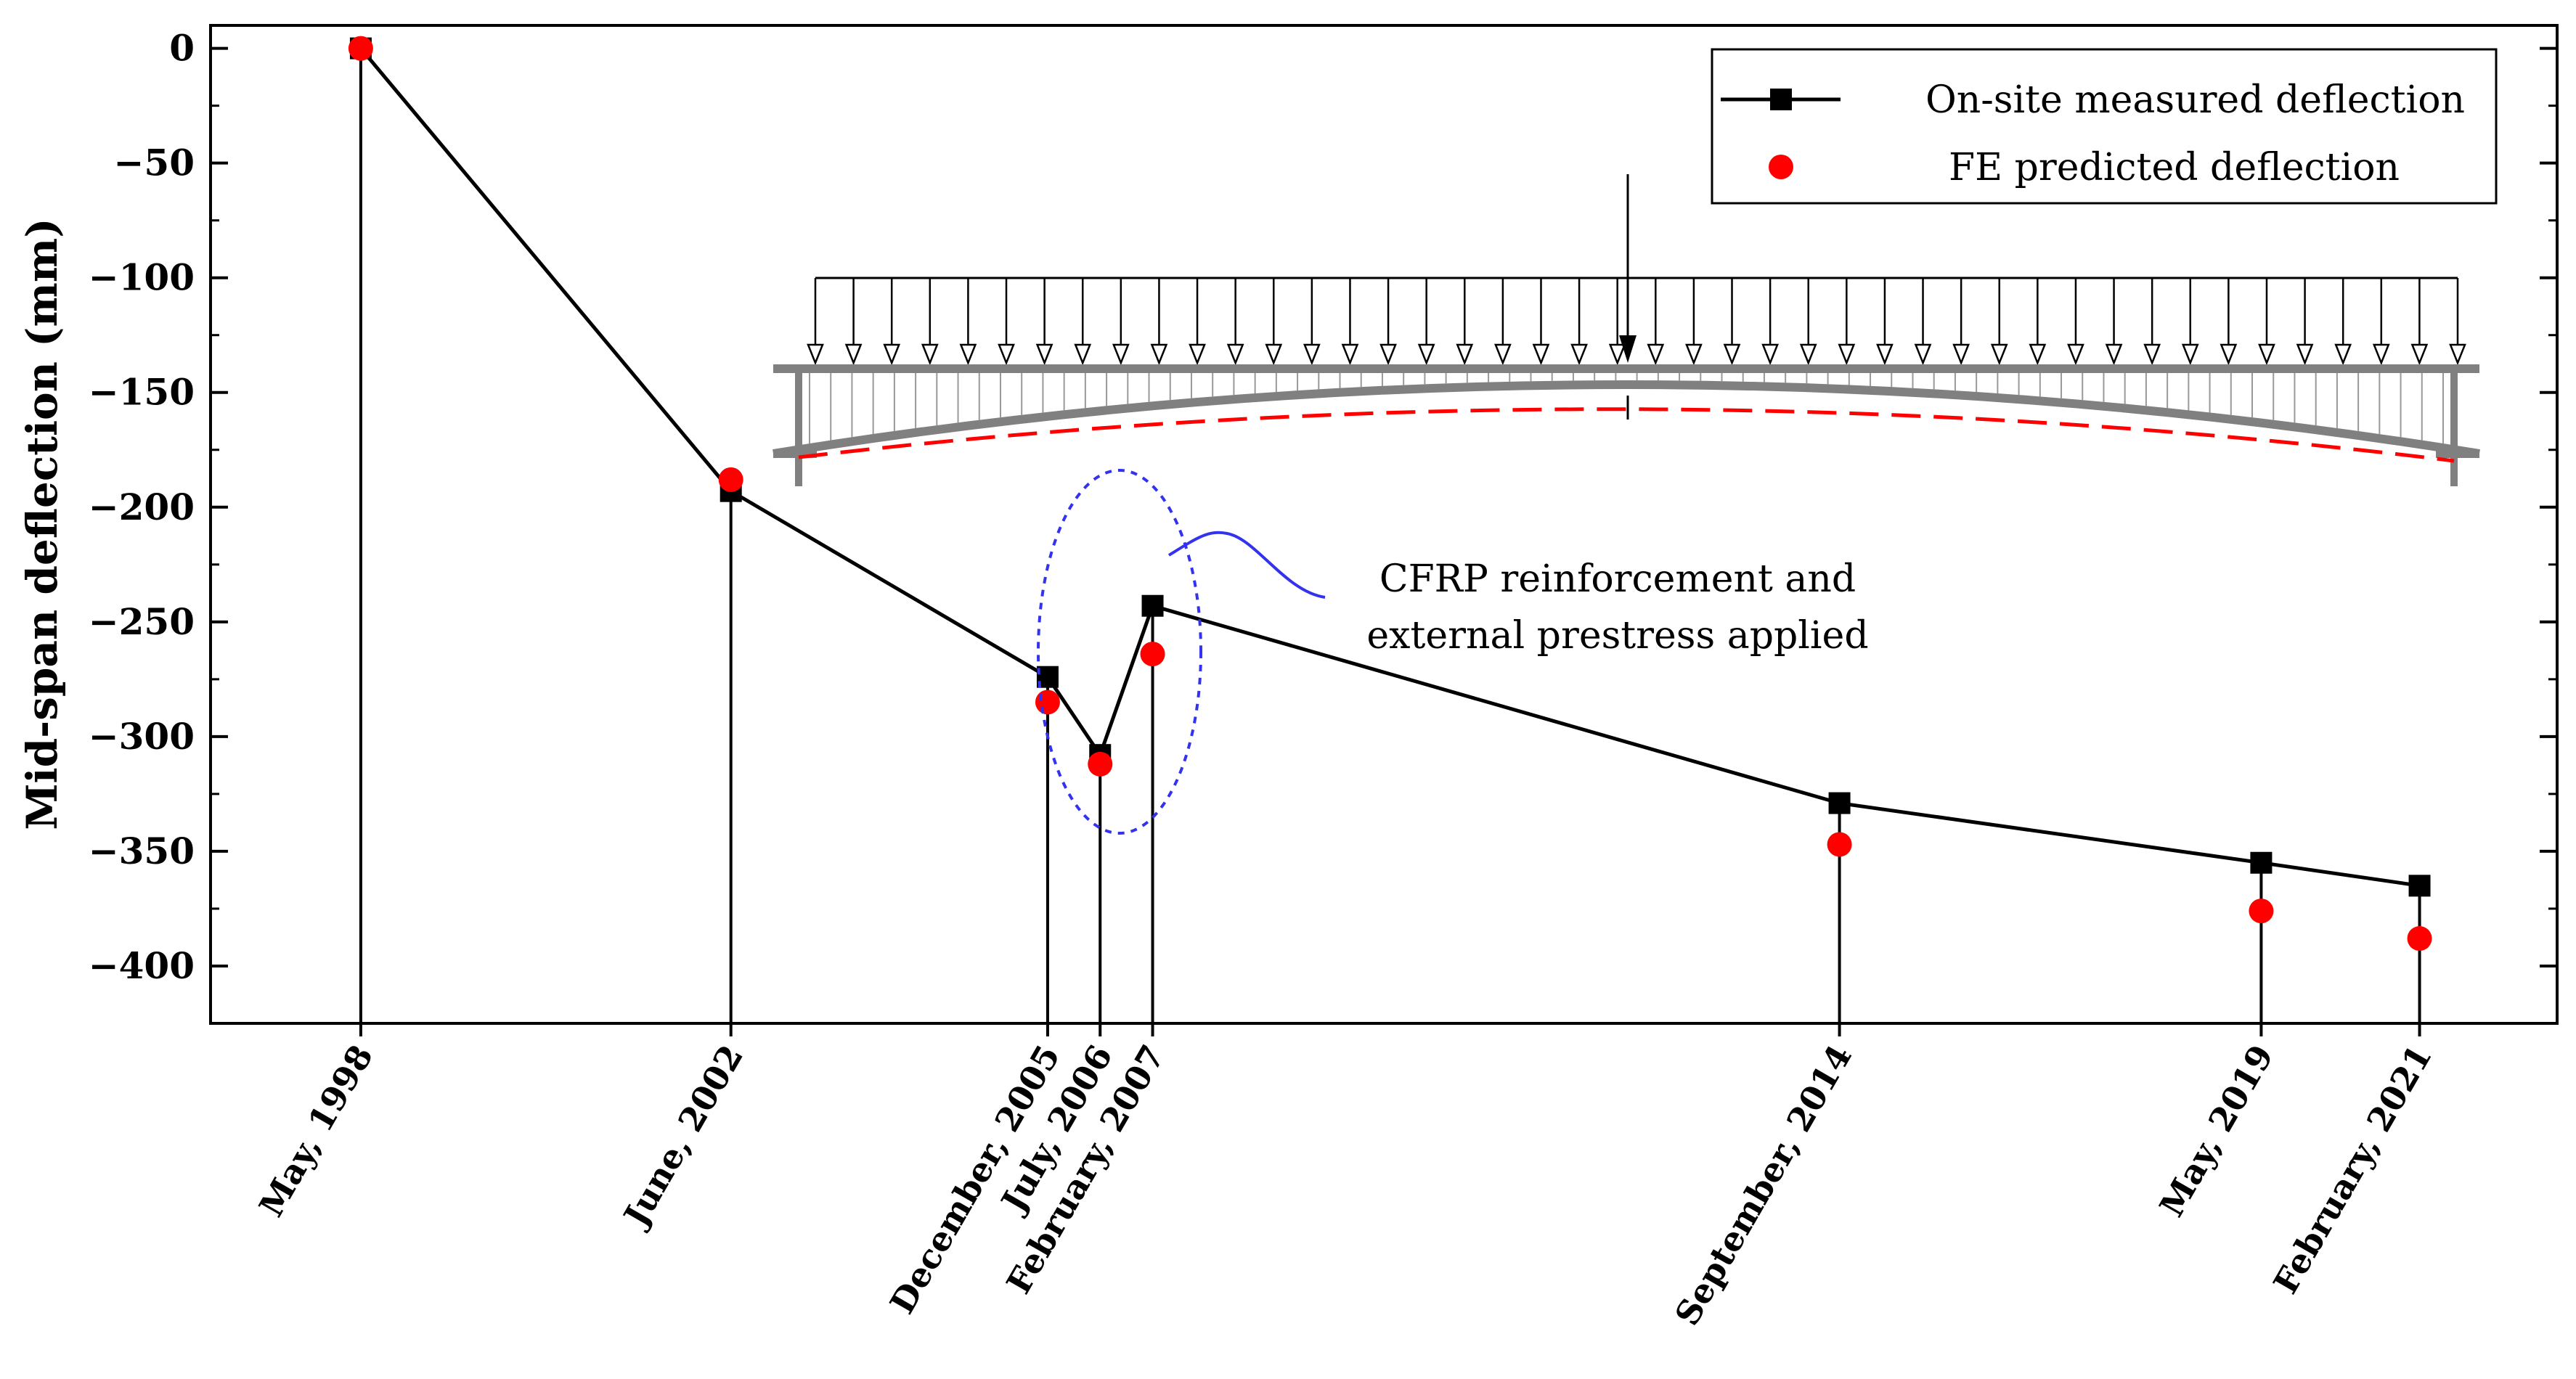 The width and height of the screenshot is (2576, 1379). What do you see at coordinates (142, 966) in the screenshot?
I see `y-tick-label: −400` at bounding box center [142, 966].